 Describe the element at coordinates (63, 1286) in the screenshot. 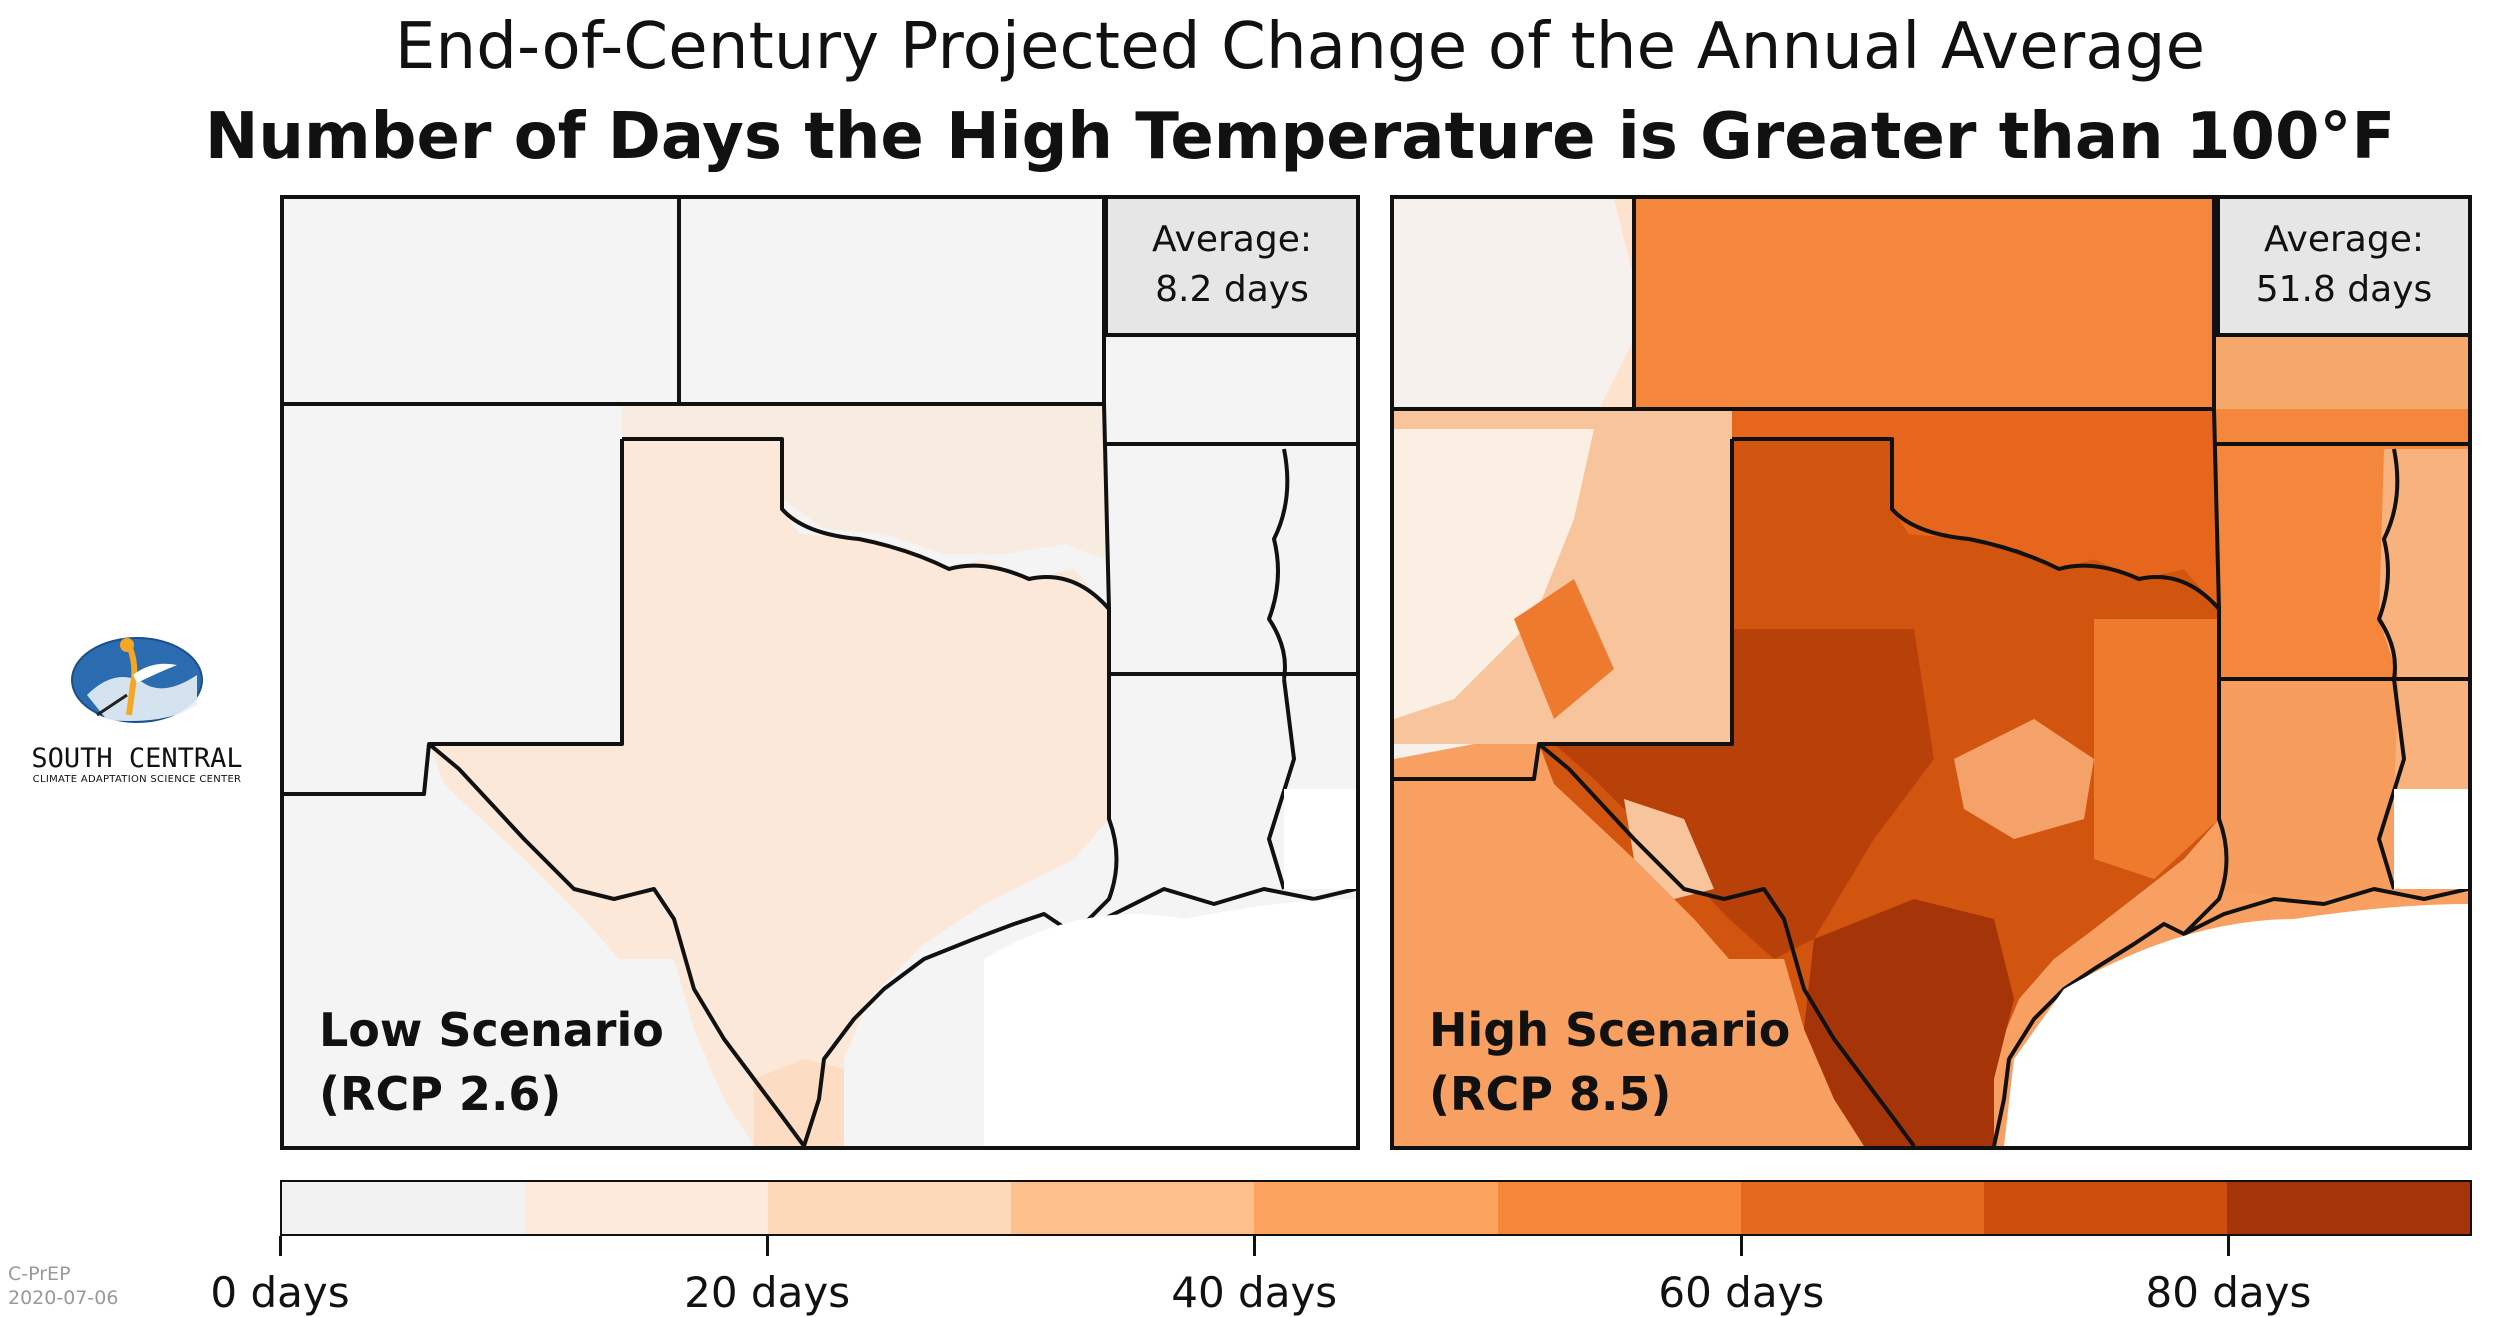

I see `product-stamp: C-PrEP 2020-07-06` at that location.